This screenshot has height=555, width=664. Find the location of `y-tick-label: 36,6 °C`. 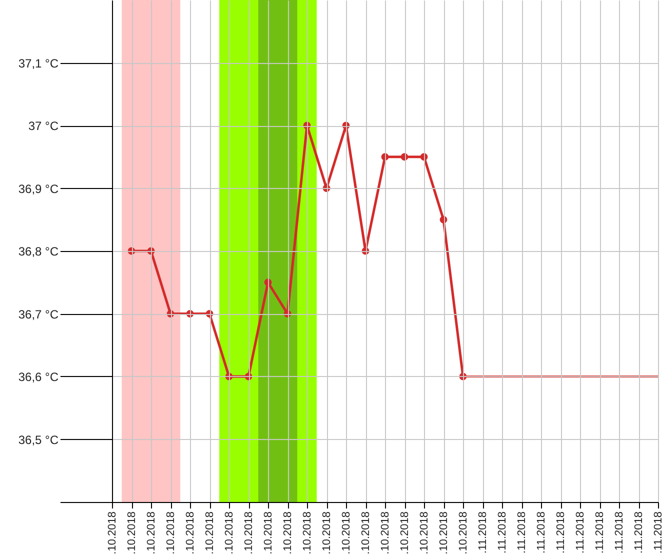

y-tick-label: 36,6 °C is located at coordinates (38, 377).